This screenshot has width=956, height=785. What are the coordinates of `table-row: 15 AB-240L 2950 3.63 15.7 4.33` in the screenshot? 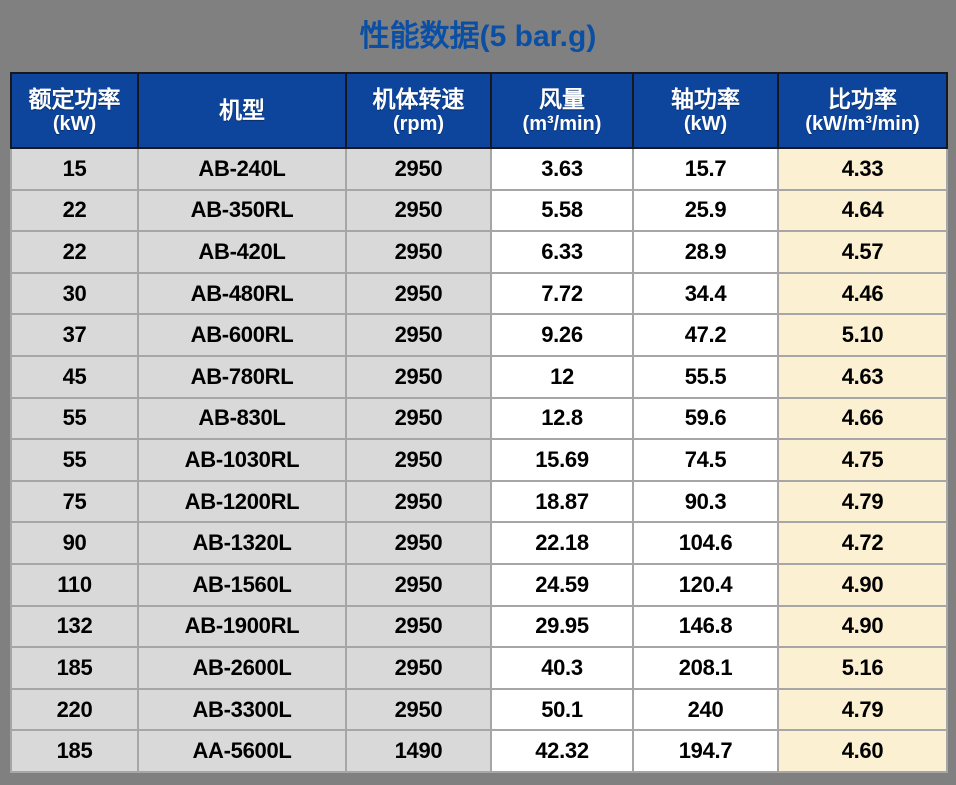 It's located at (479, 169).